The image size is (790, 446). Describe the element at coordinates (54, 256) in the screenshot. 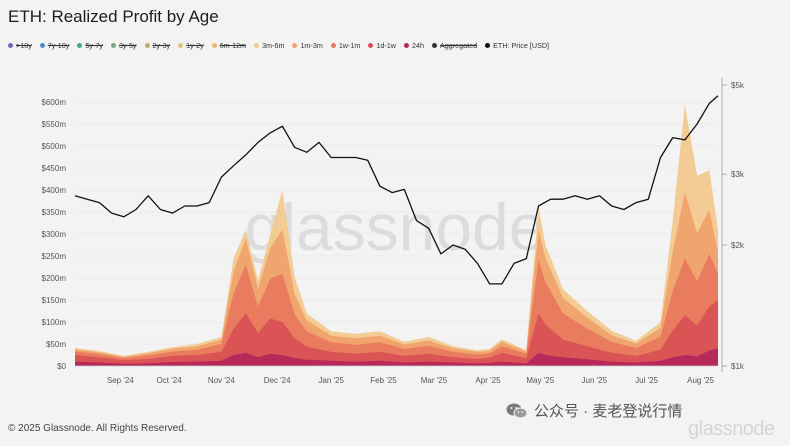

I see `y-tick-label: $250m` at that location.